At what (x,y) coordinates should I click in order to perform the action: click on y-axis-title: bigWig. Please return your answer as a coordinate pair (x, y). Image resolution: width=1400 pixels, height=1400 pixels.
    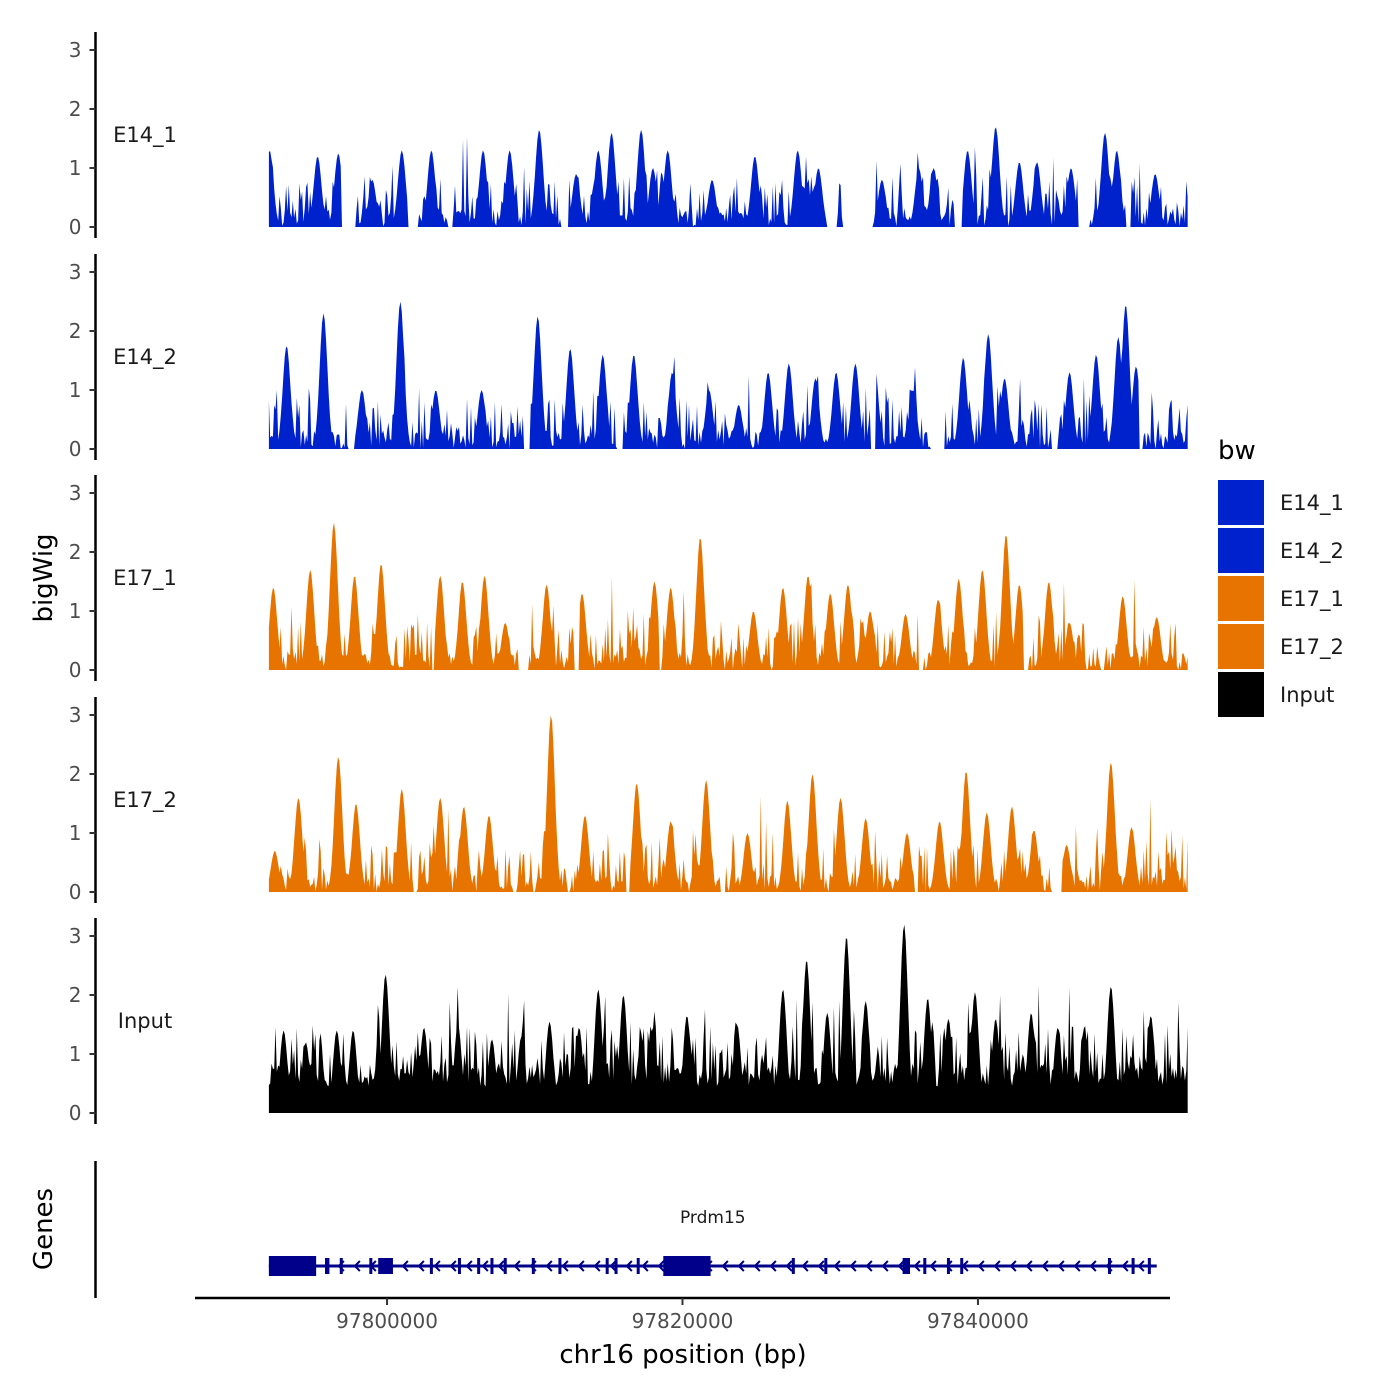
    Looking at the image, I should click on (44, 577).